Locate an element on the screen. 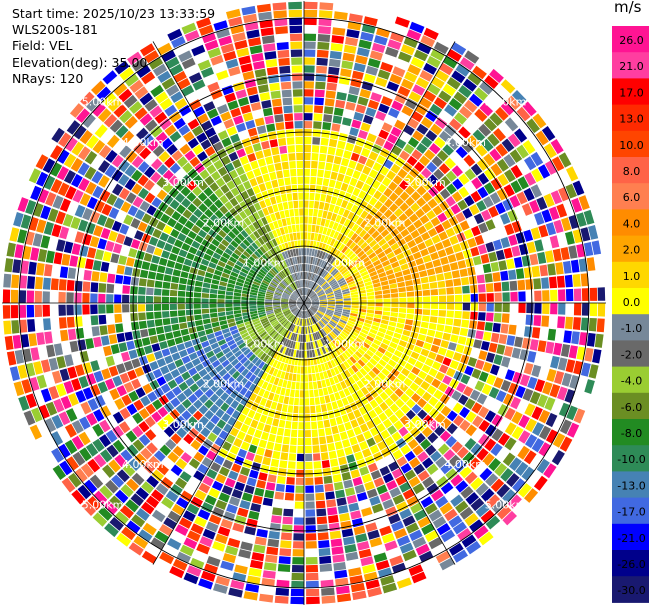 This screenshot has height=610, width=650. colorbar-tick-label: -30.0 is located at coordinates (631, 590).